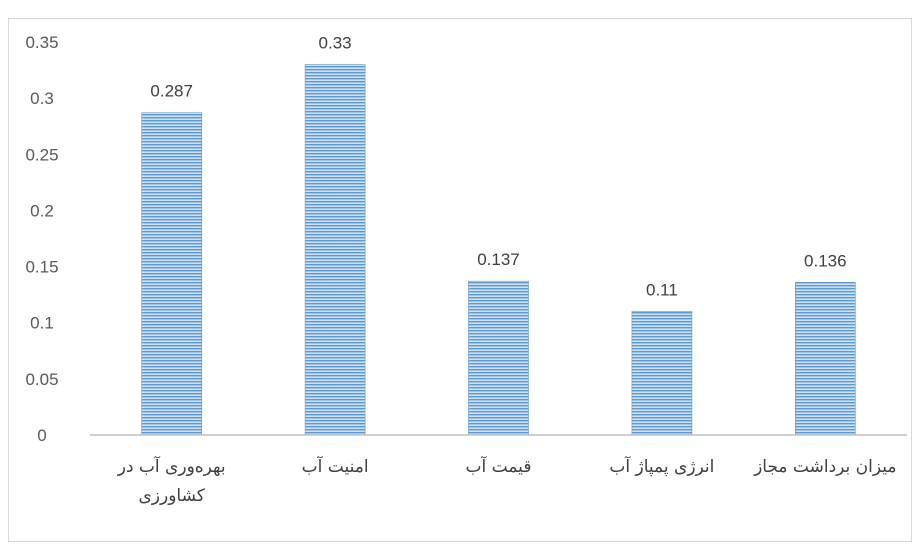  What do you see at coordinates (171, 466) in the screenshot?
I see `x-tick-label: بهره‌وری آب در` at bounding box center [171, 466].